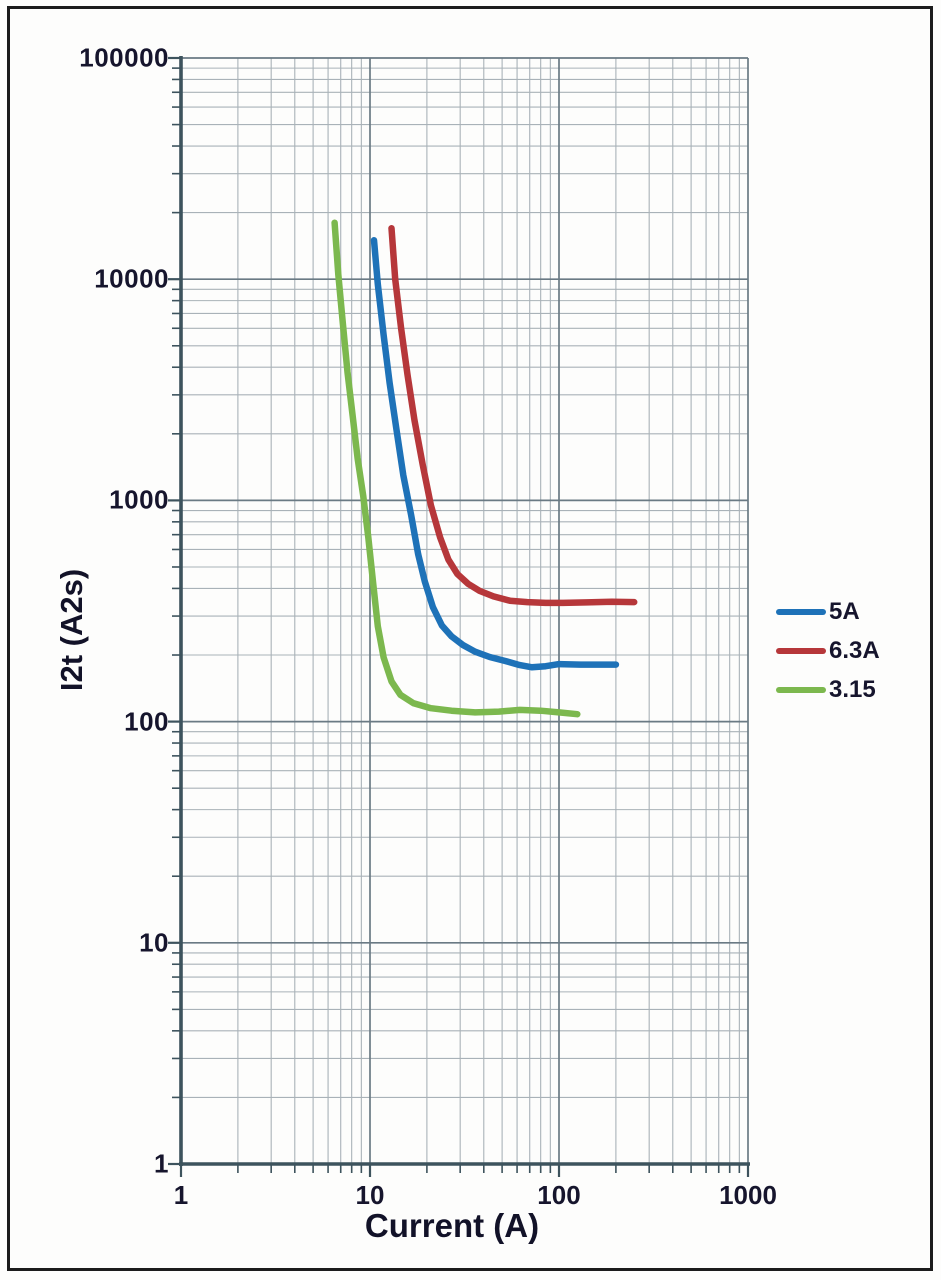 The image size is (941, 1280). Describe the element at coordinates (513, 415) in the screenshot. I see `series-curve-63a` at that location.